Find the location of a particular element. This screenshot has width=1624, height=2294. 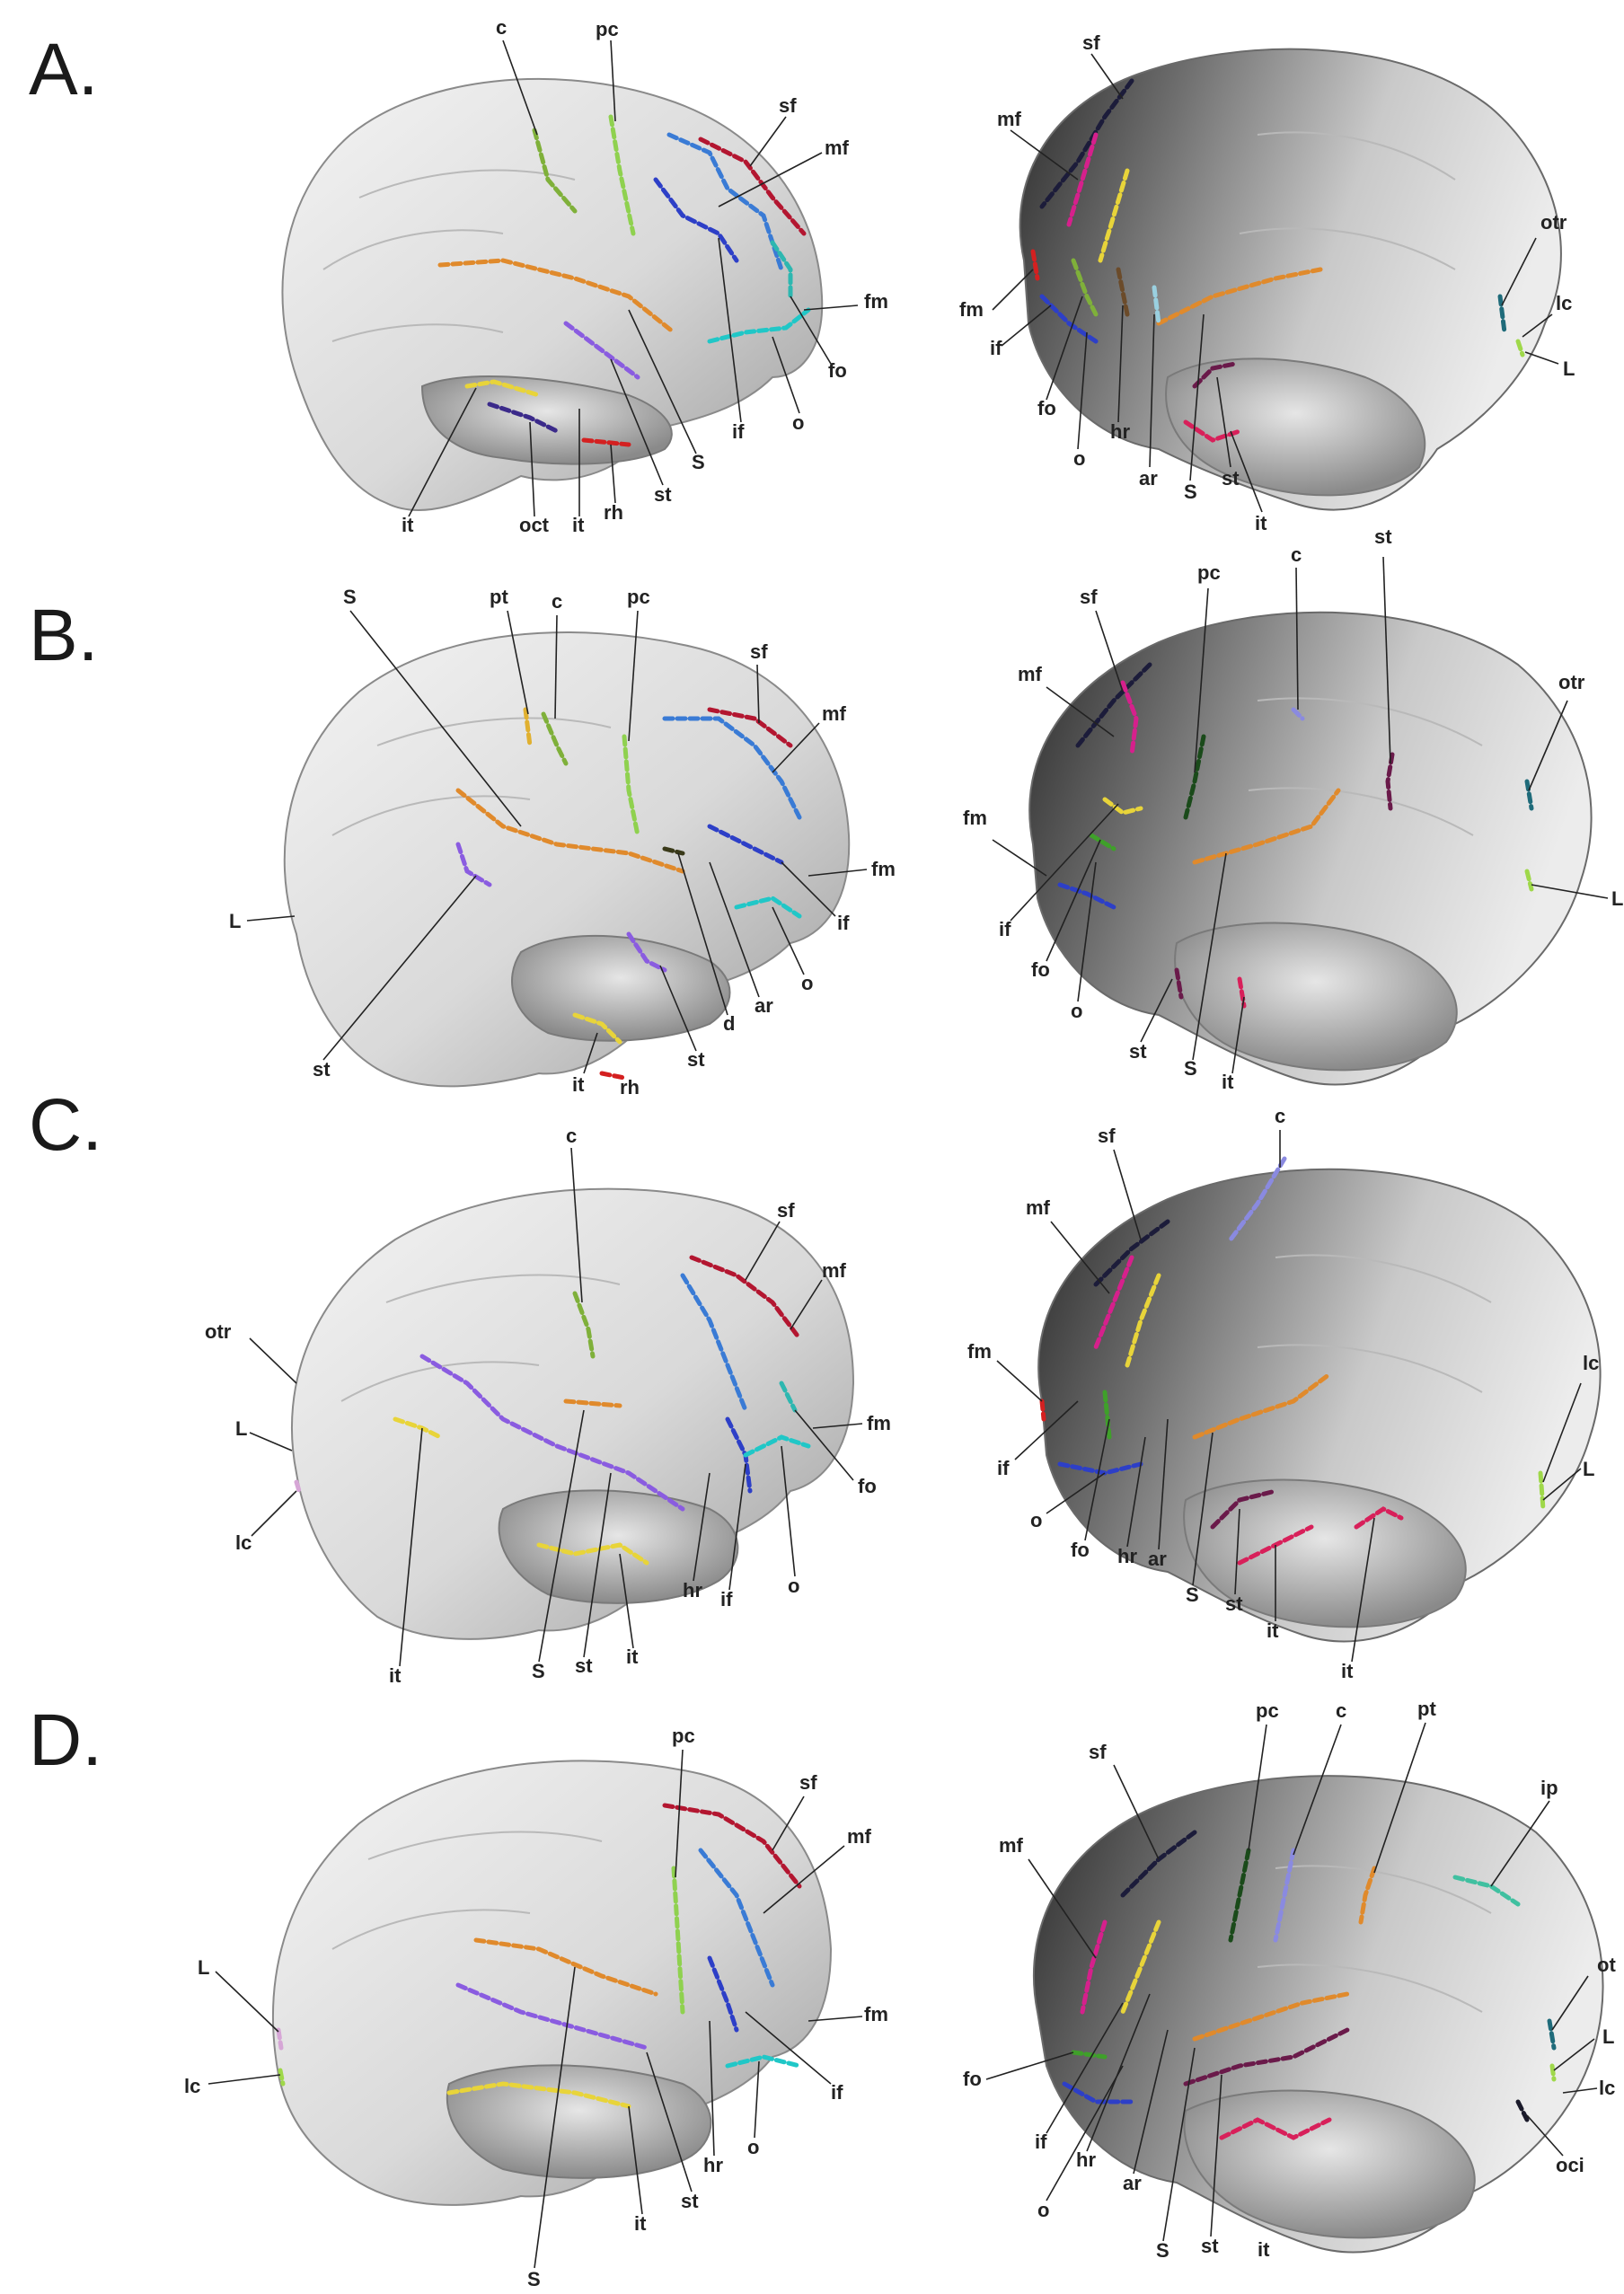

label-d-right-o: o is located at coordinates (1043, 2210).